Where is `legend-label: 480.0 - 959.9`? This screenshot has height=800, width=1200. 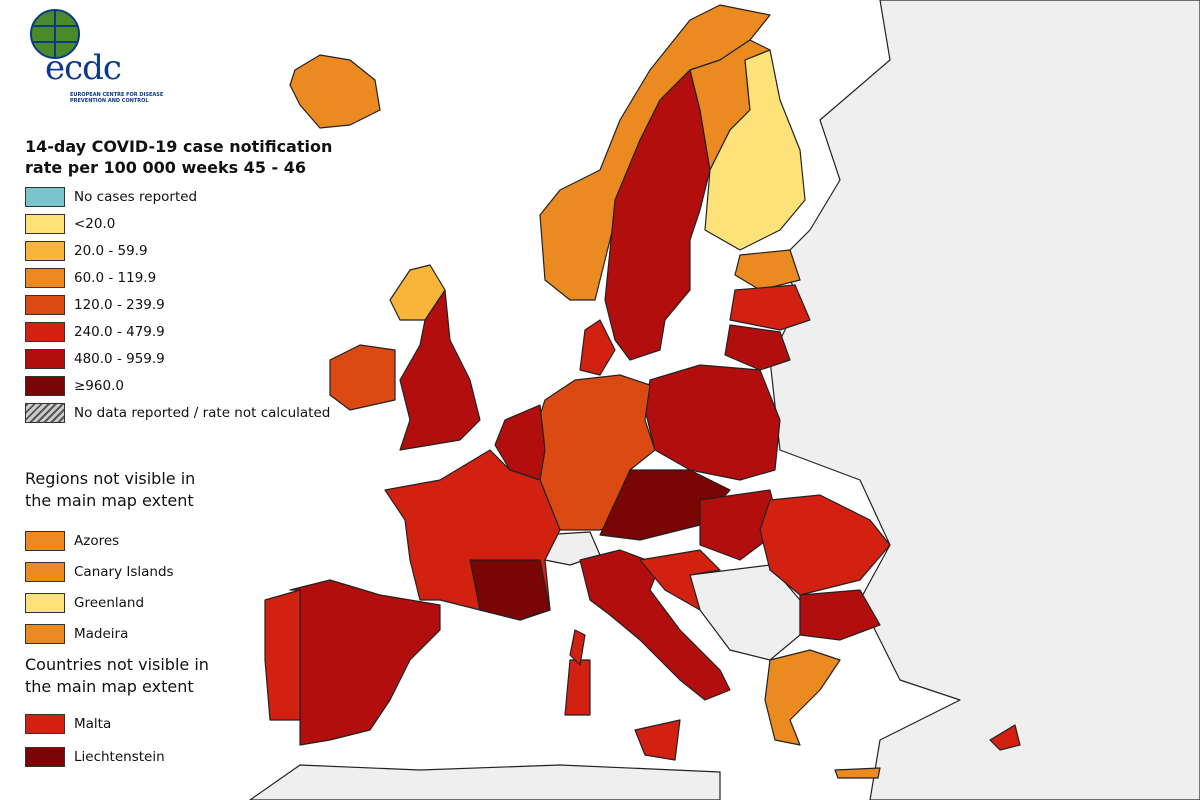 legend-label: 480.0 - 959.9 is located at coordinates (119, 359).